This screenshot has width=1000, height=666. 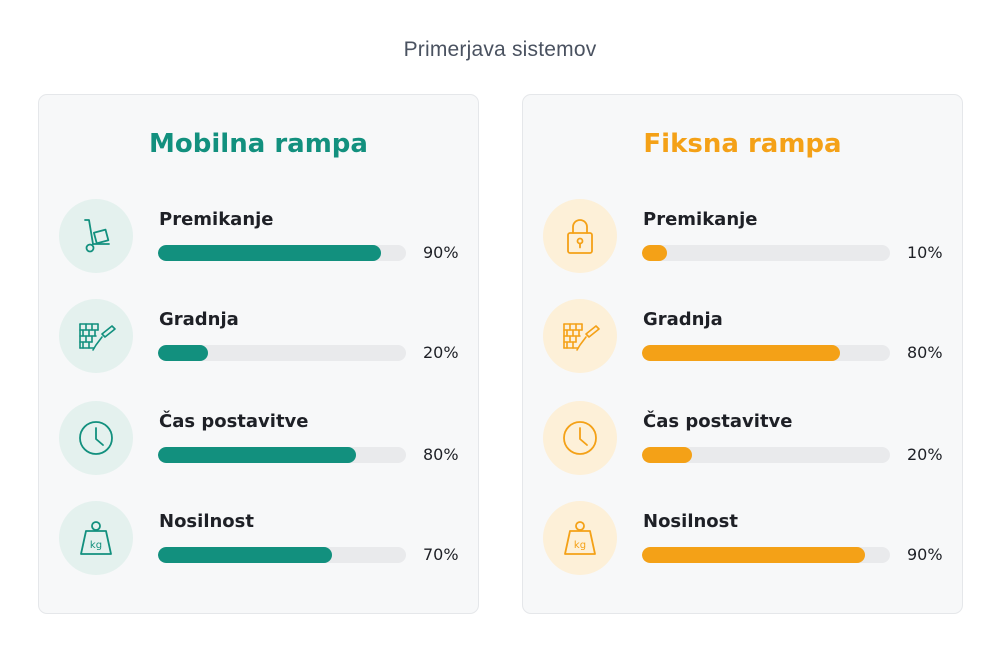 I want to click on metric-row: Gradnja 80%, so click(x=742, y=349).